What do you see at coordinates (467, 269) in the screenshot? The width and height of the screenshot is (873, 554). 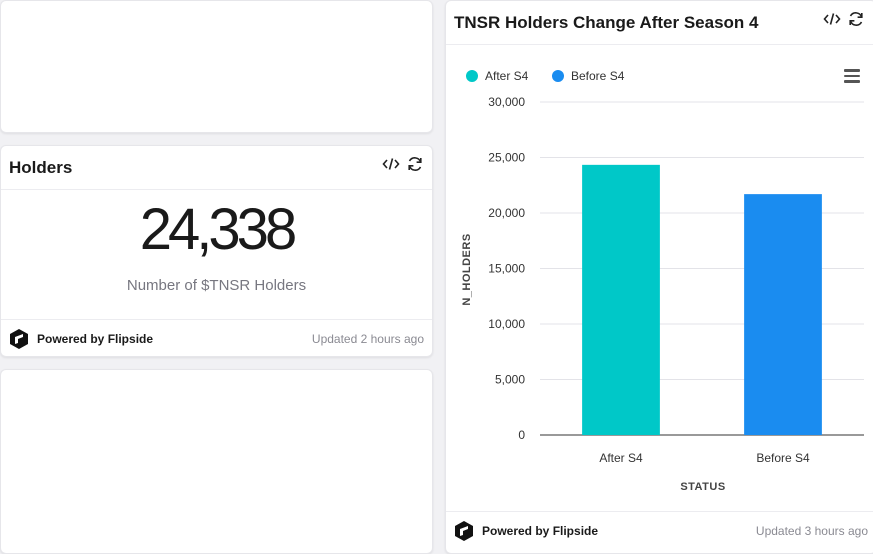 I see `y-axis-title: N_HOLDERS` at bounding box center [467, 269].